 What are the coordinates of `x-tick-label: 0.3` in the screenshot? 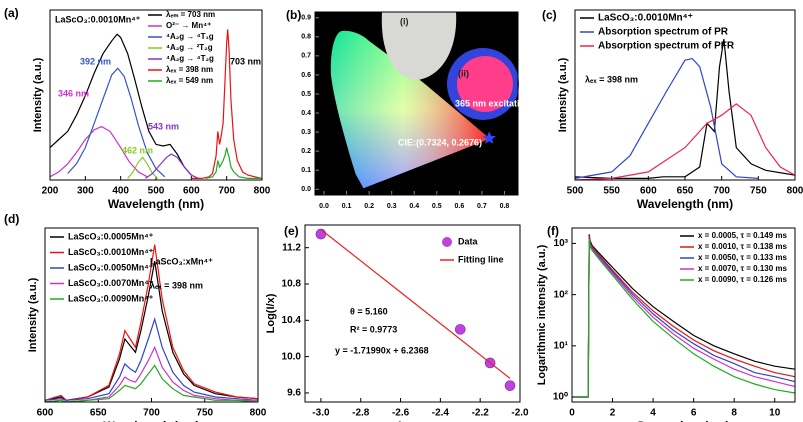 It's located at (392, 206).